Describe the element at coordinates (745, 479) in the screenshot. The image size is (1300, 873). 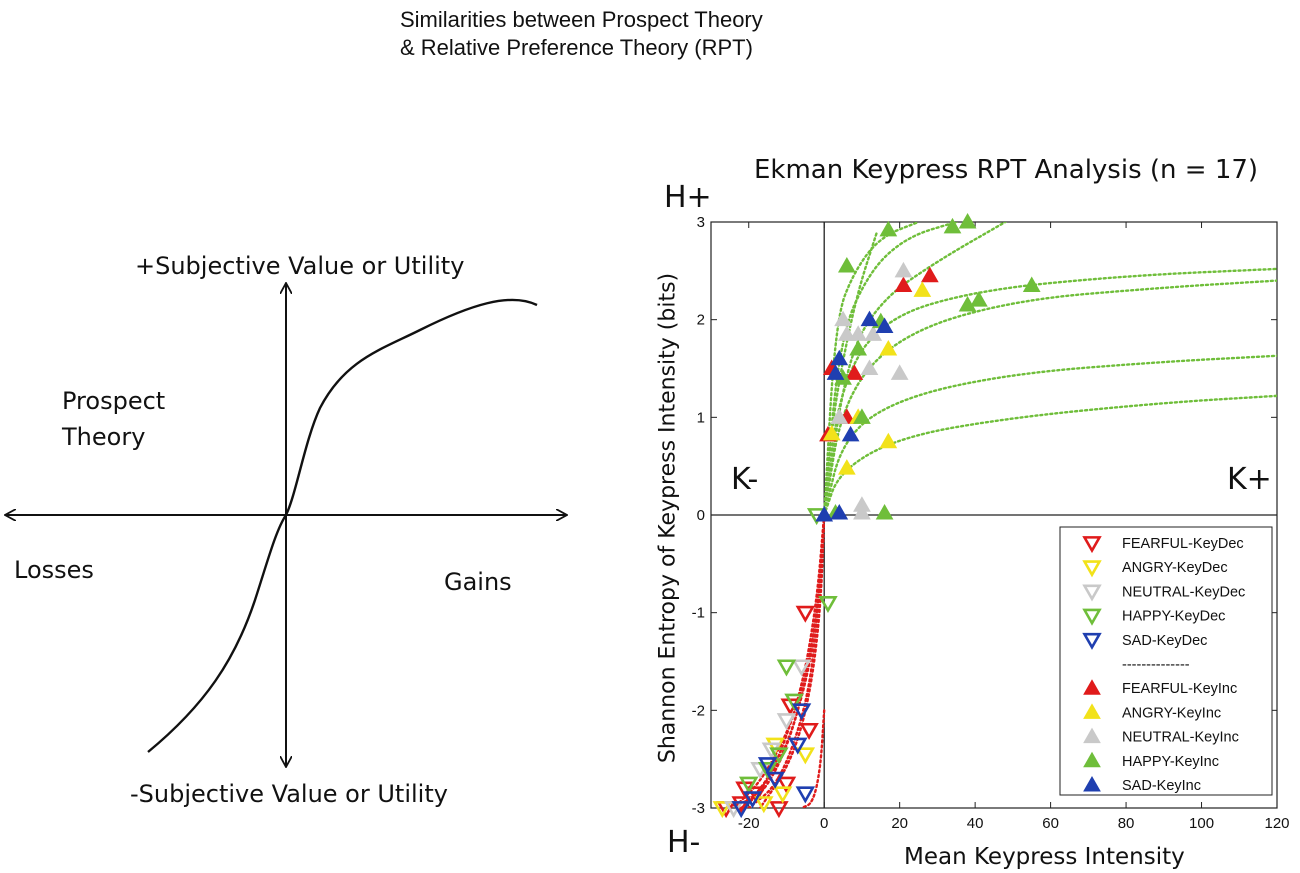
I see `k-minus-label: K-` at that location.